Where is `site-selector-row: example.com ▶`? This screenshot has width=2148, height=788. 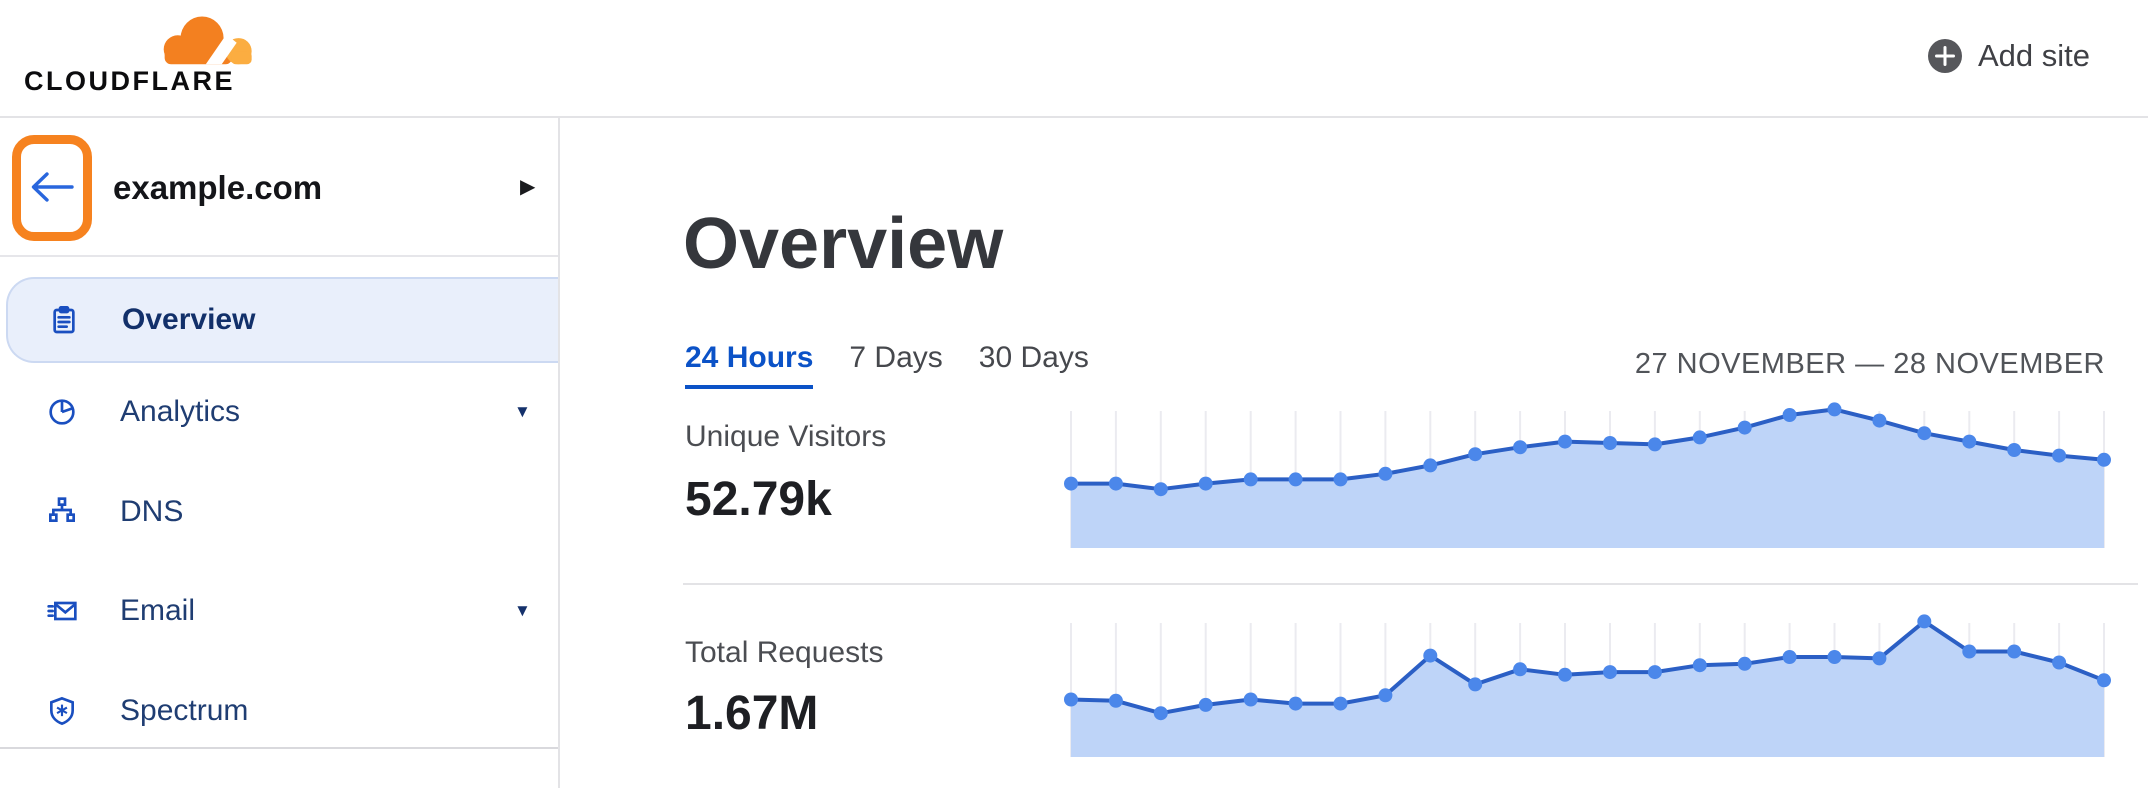 site-selector-row: example.com ▶ is located at coordinates (279, 187).